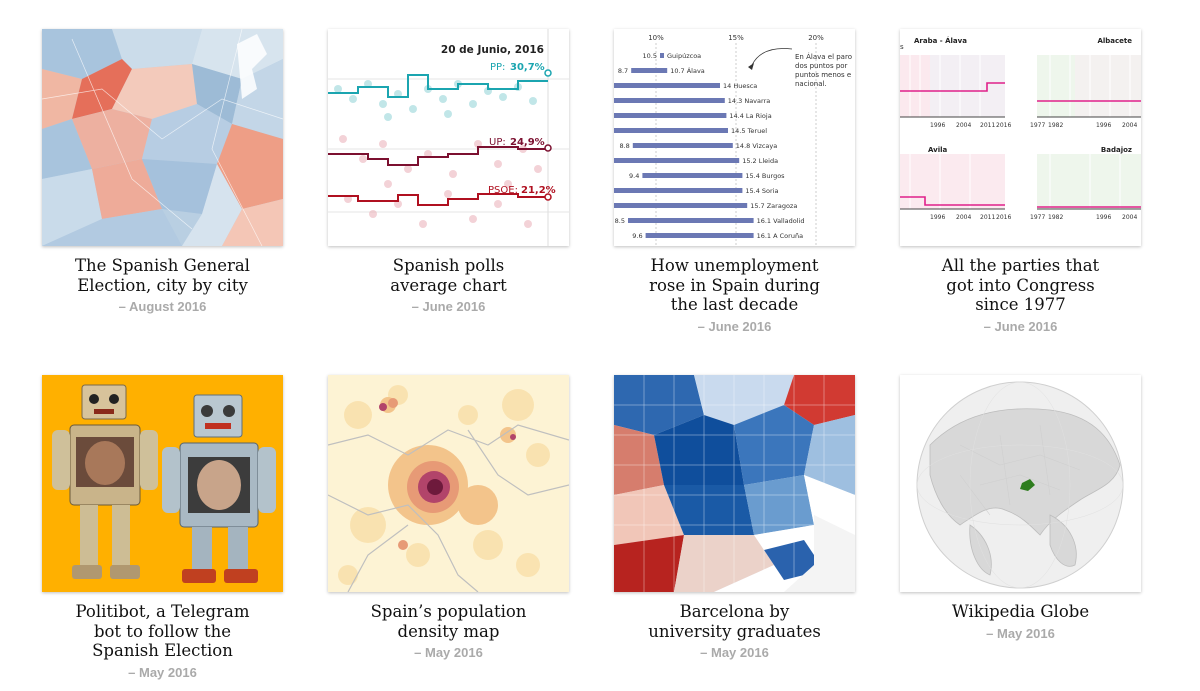 This screenshot has width=1200, height=691. What do you see at coordinates (448, 621) in the screenshot?
I see `card-title: Spain’s population density map` at bounding box center [448, 621].